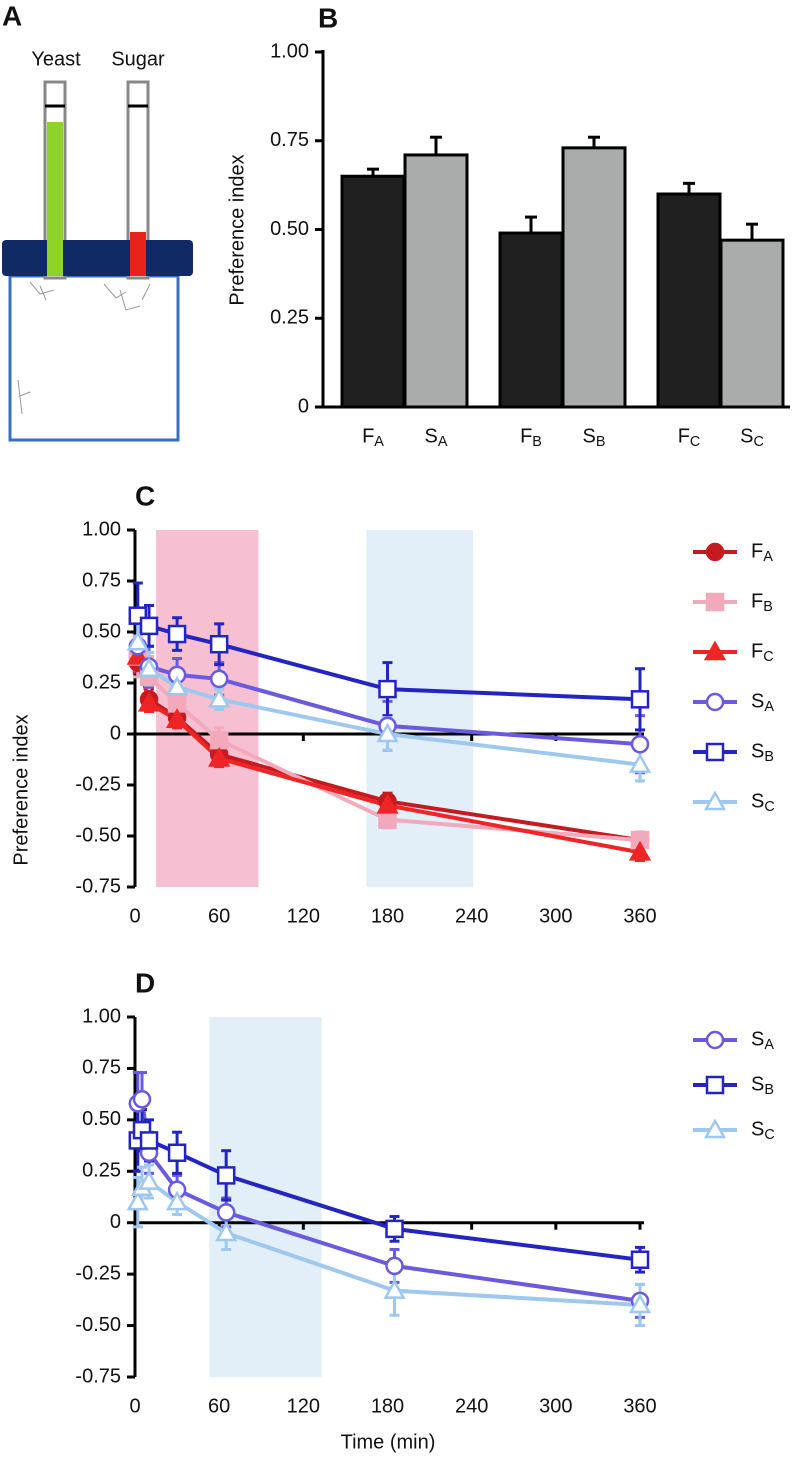  I want to click on chamber, so click(94, 358).